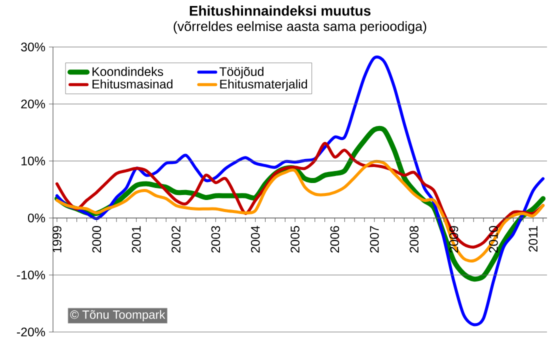 This screenshot has height=342, width=560. I want to click on x-tick-label: 2007, so click(374, 239).